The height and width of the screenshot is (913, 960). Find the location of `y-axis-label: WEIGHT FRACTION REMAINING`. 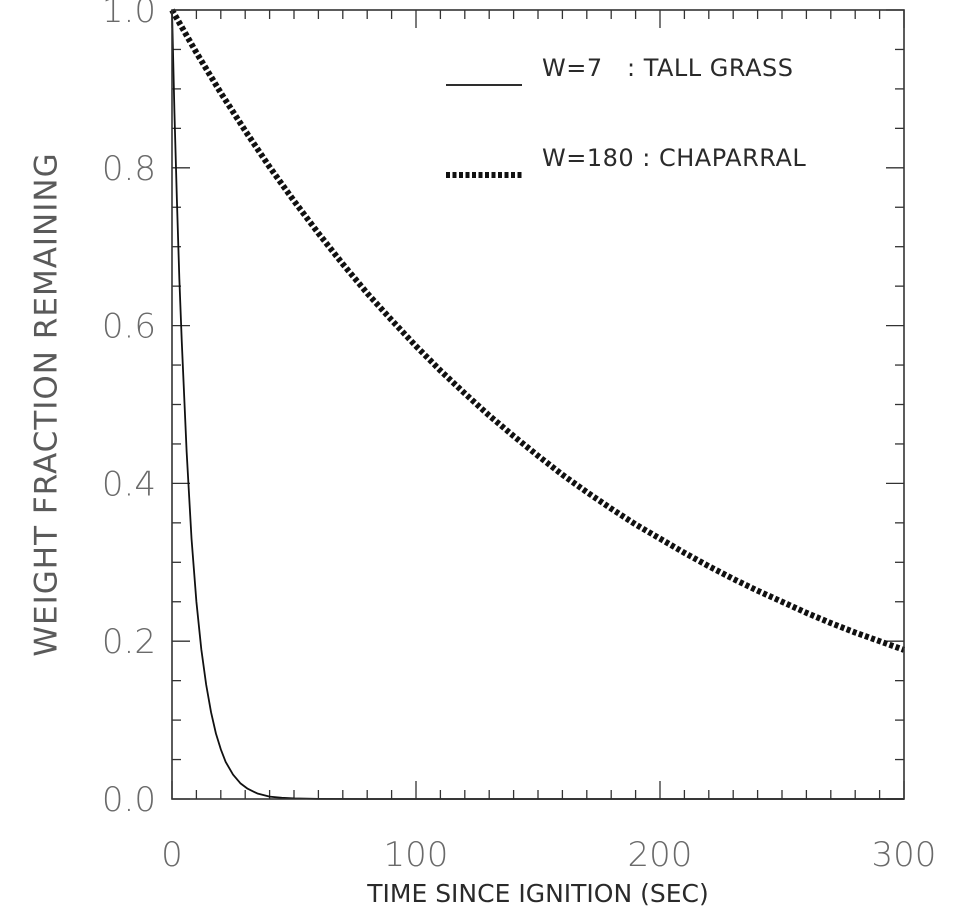

y-axis-label: WEIGHT FRACTION REMAINING is located at coordinates (47, 404).